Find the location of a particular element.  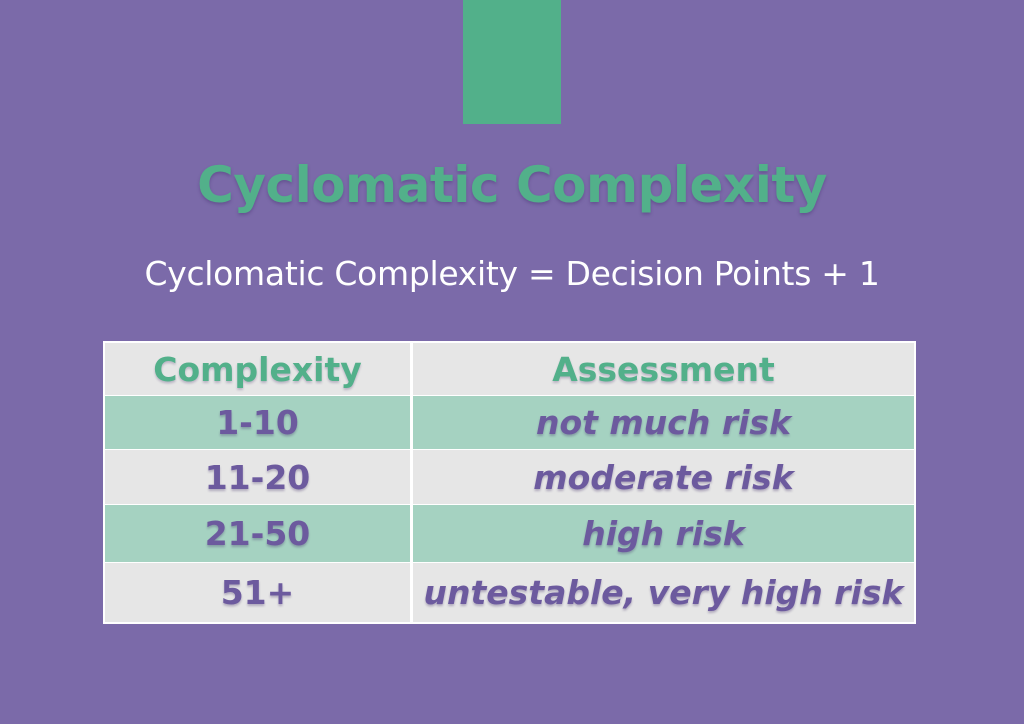

complexity-cell: 11-20 is located at coordinates (257, 477).